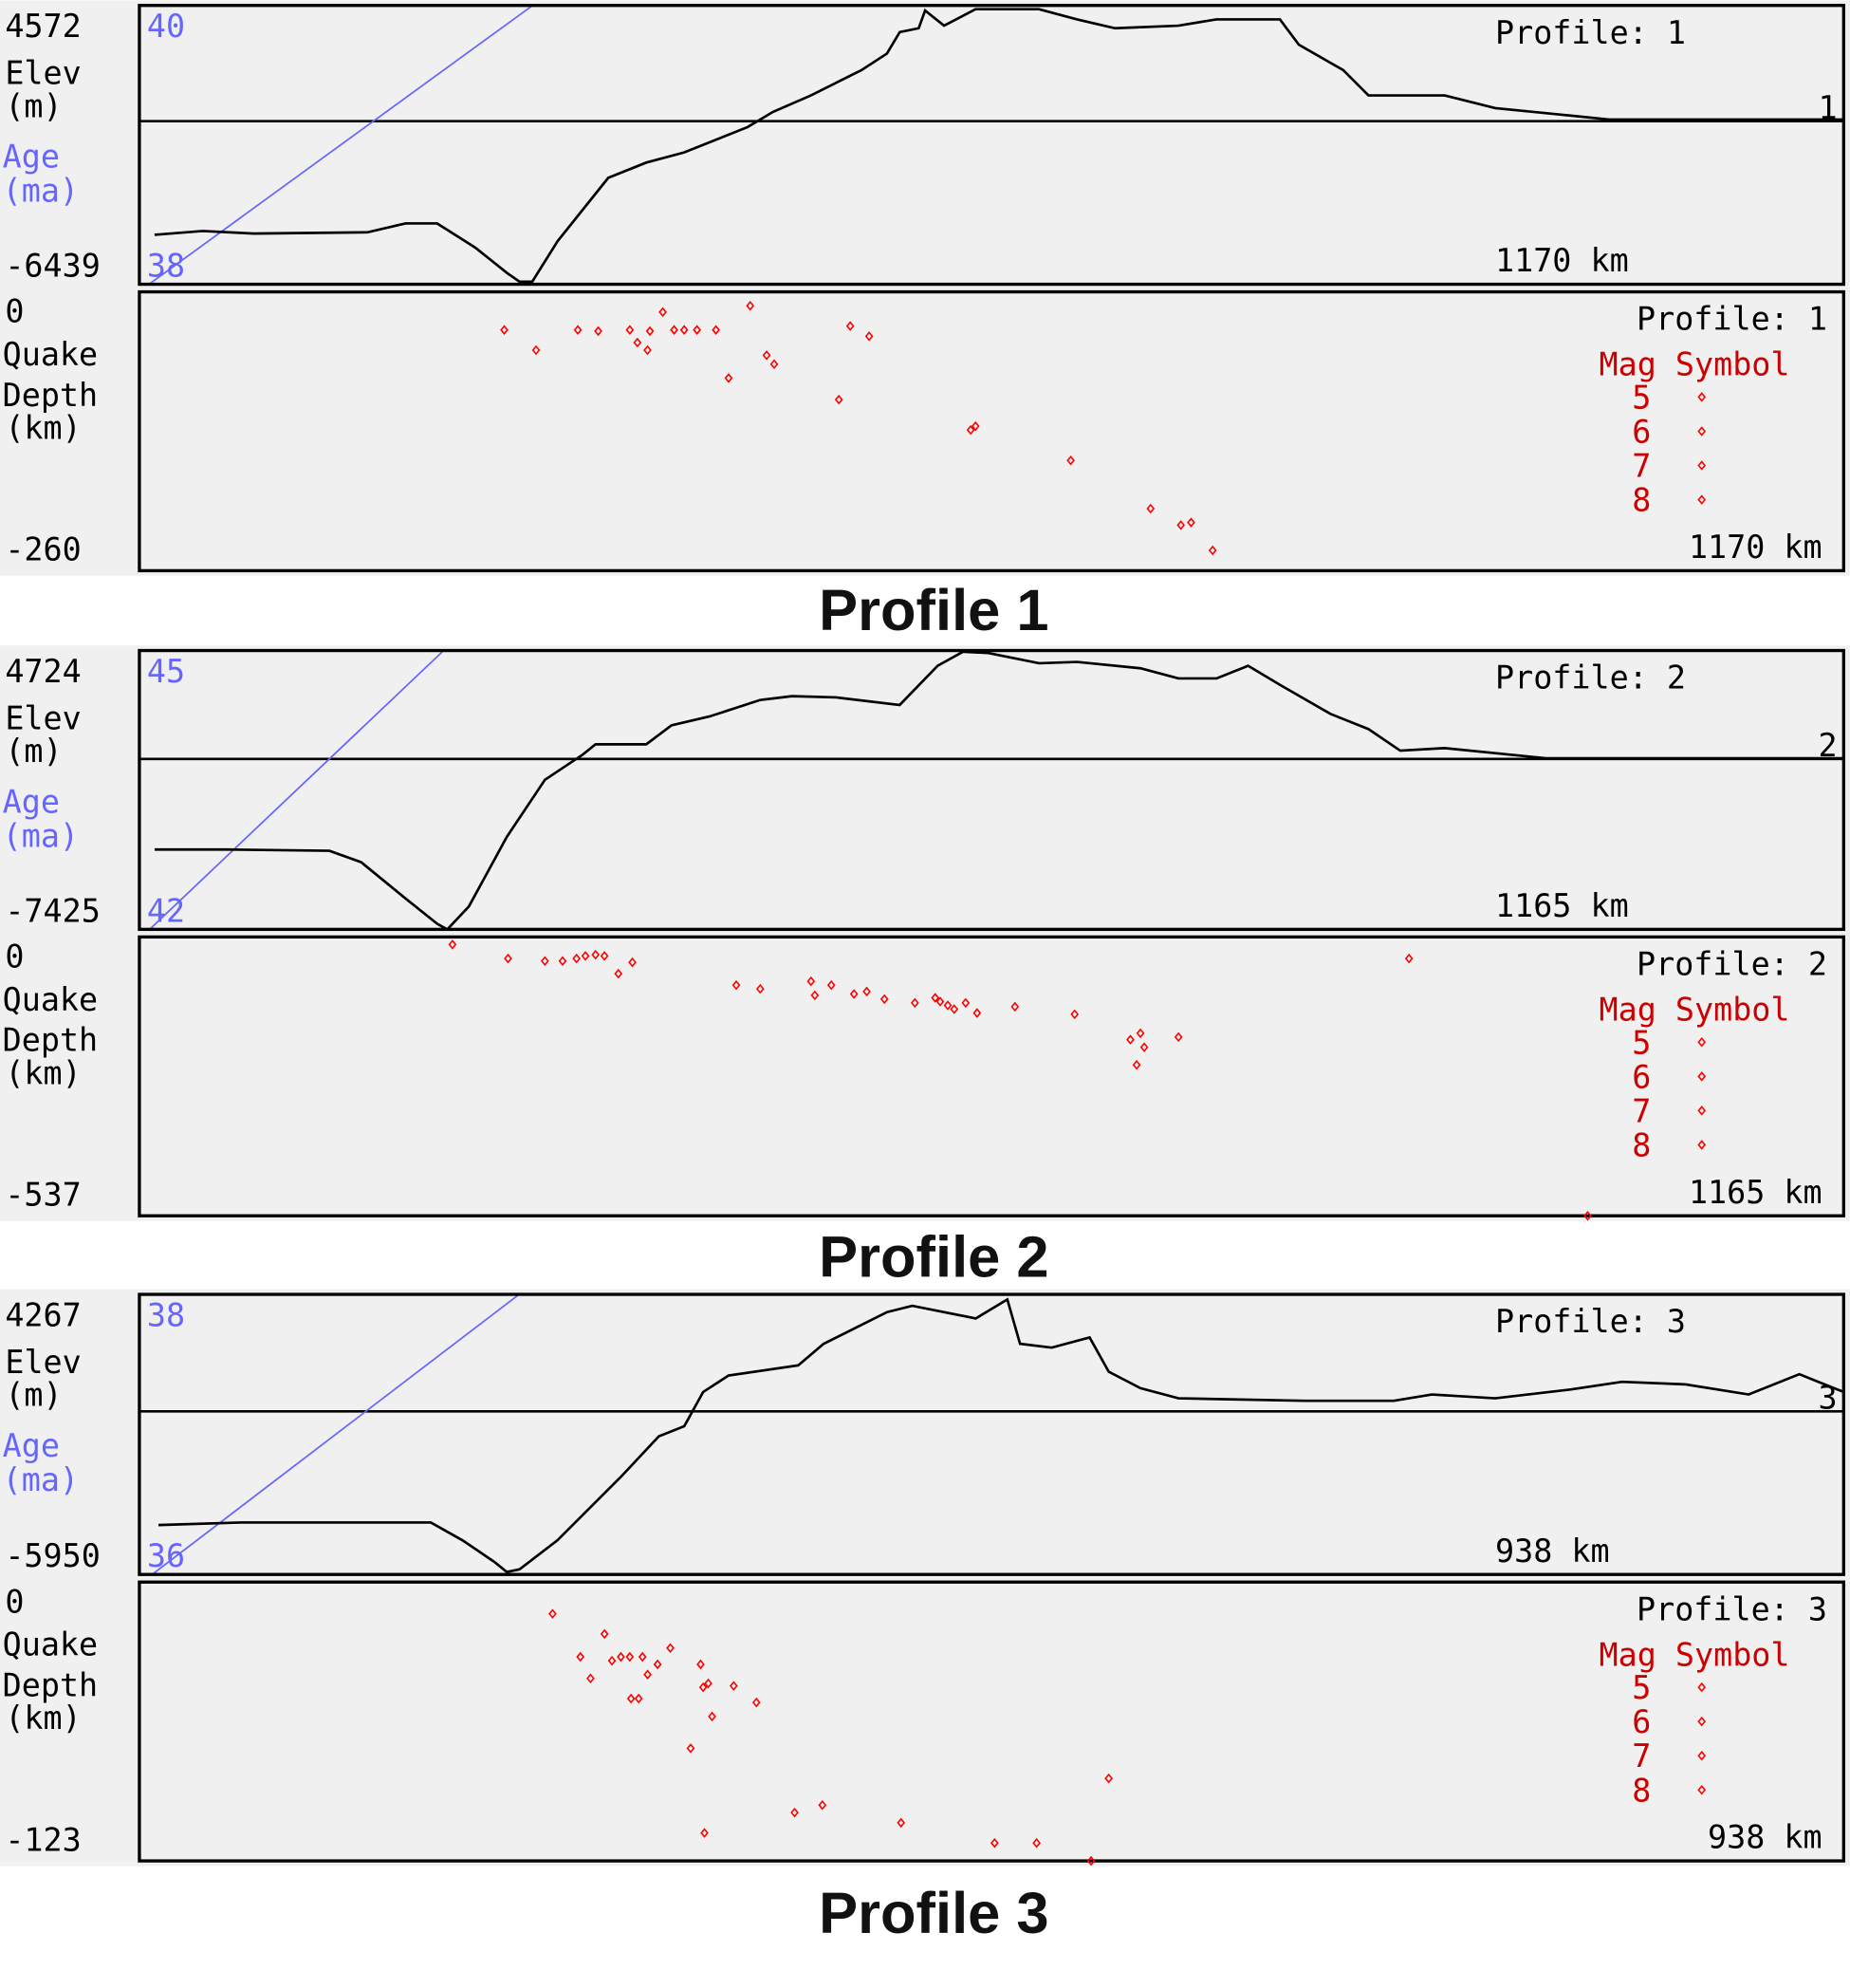 The width and height of the screenshot is (1850, 1988). I want to click on elevation-panel-frame, so click(991, 1434).